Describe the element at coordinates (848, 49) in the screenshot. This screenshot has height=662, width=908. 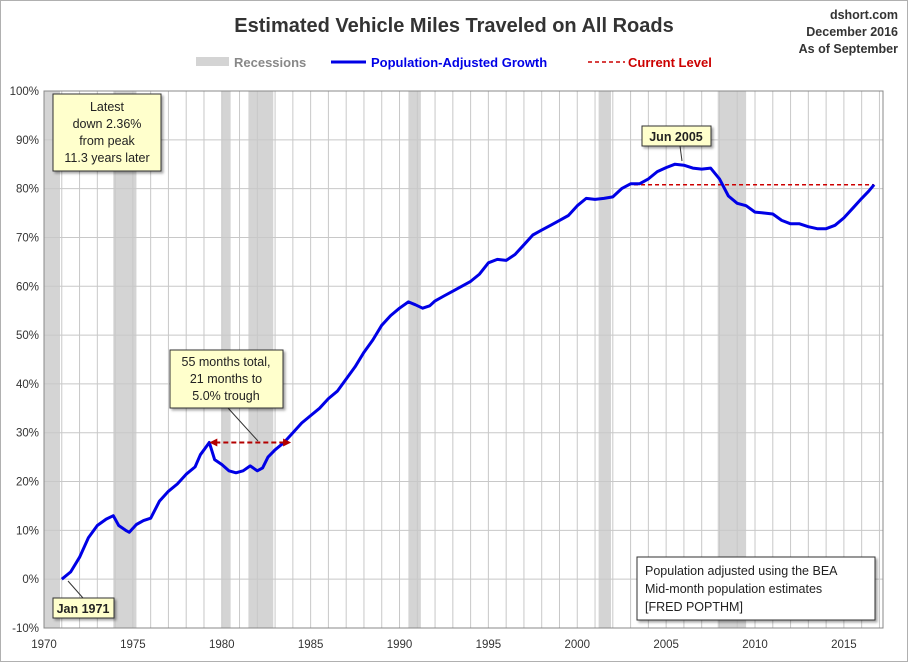
I see `as-of-label: As of September` at that location.